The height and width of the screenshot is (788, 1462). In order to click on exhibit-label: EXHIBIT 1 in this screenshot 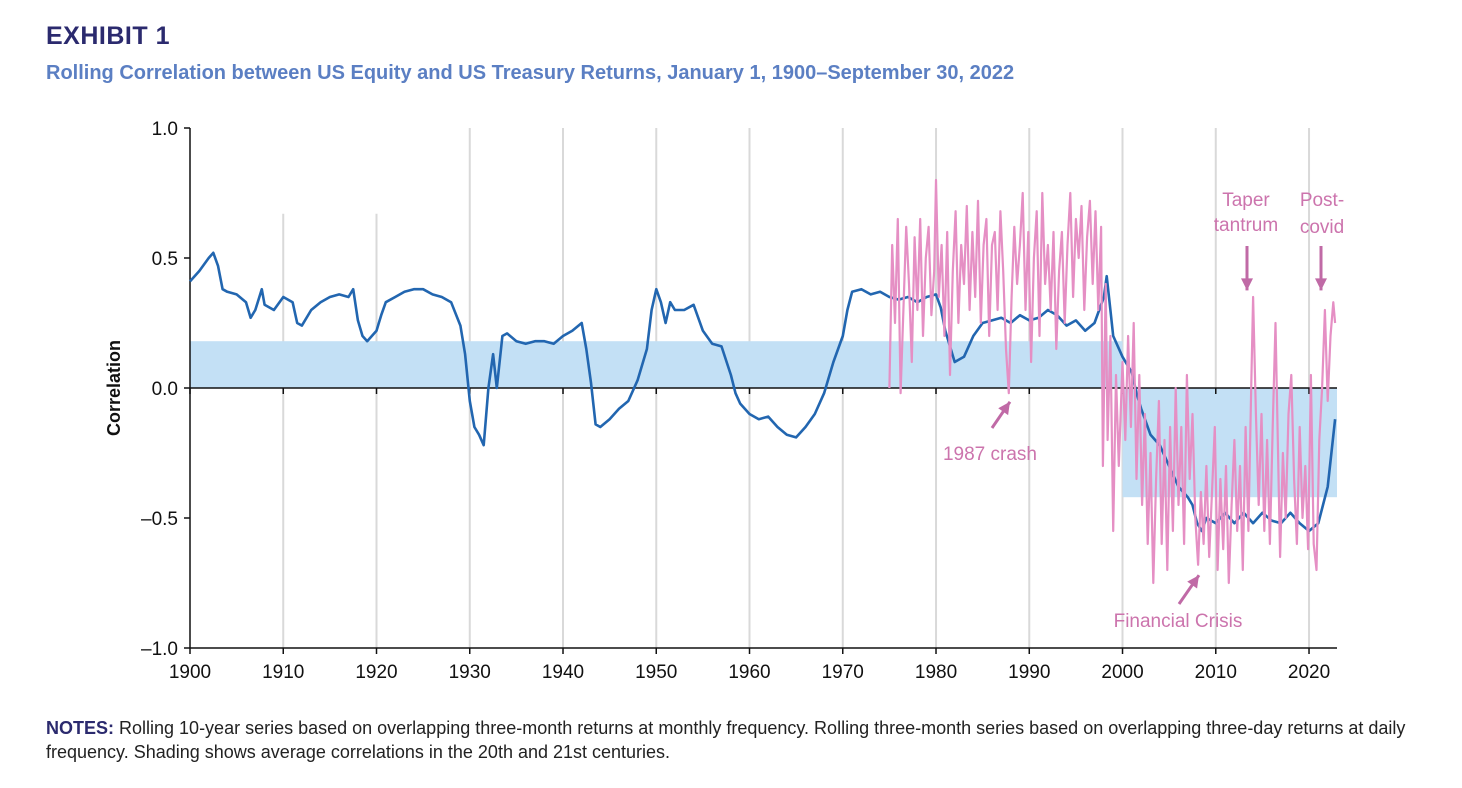, I will do `click(108, 36)`.